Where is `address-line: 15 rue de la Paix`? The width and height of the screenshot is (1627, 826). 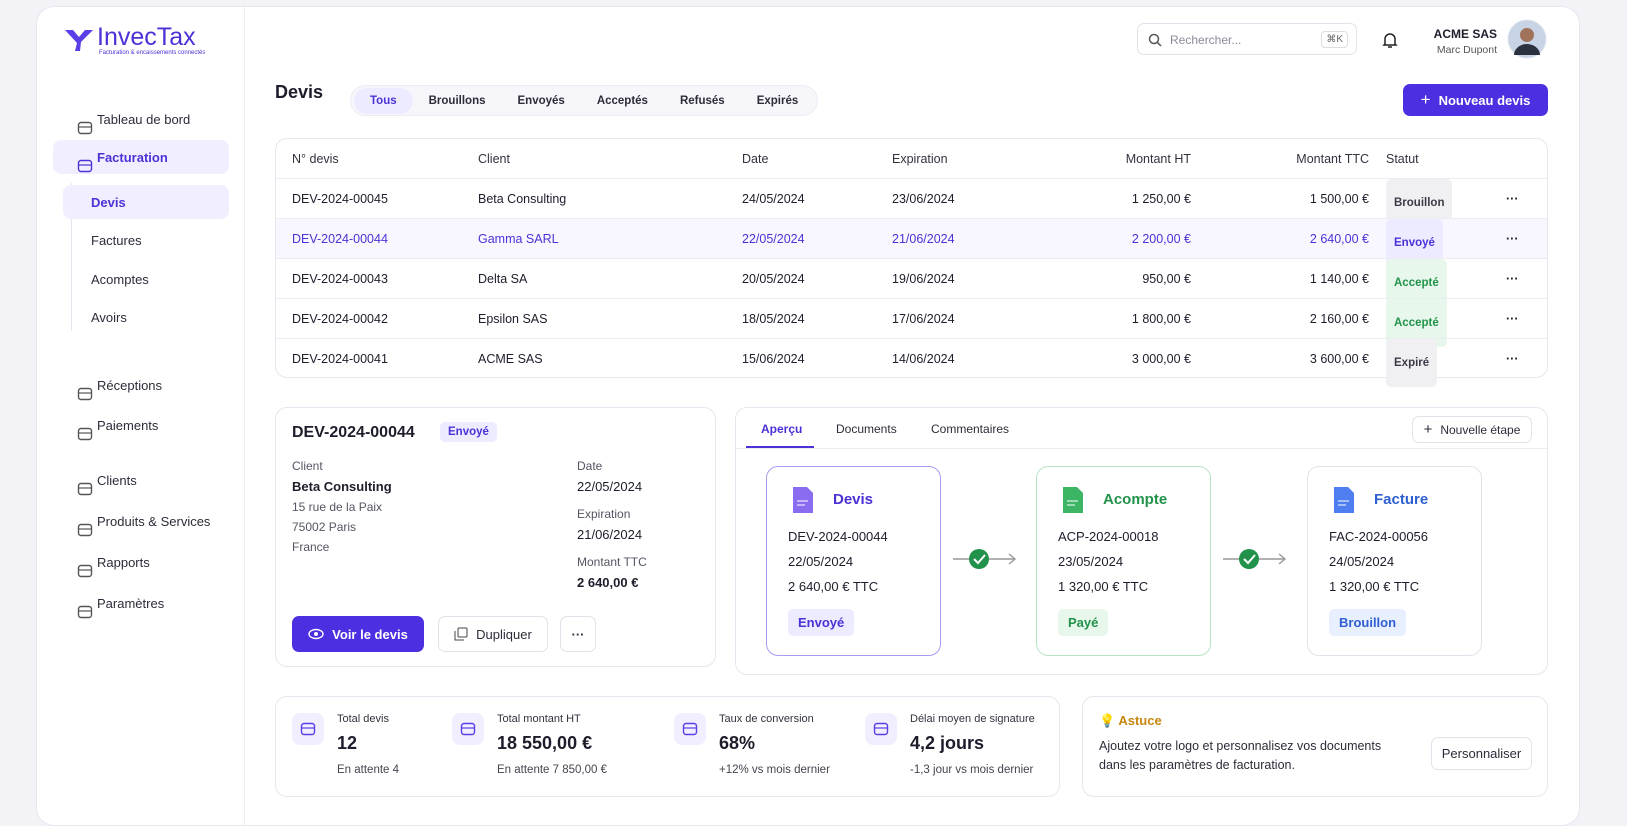
address-line: 15 rue de la Paix is located at coordinates (337, 507).